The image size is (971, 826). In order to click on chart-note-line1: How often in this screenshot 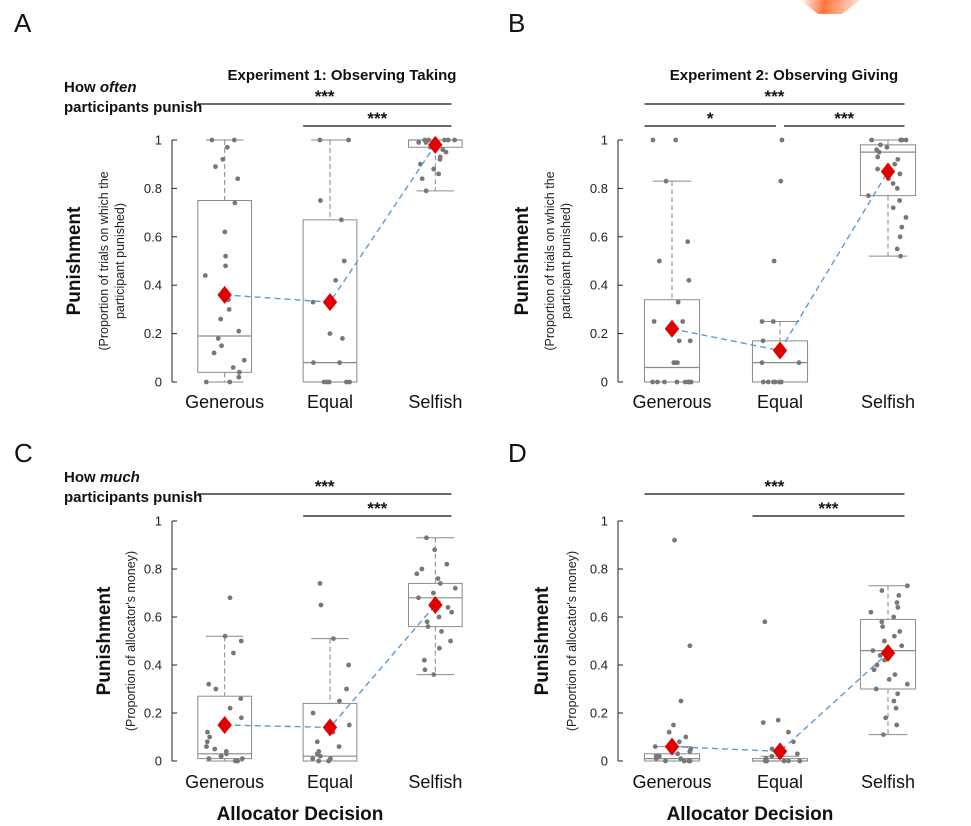, I will do `click(100, 87)`.